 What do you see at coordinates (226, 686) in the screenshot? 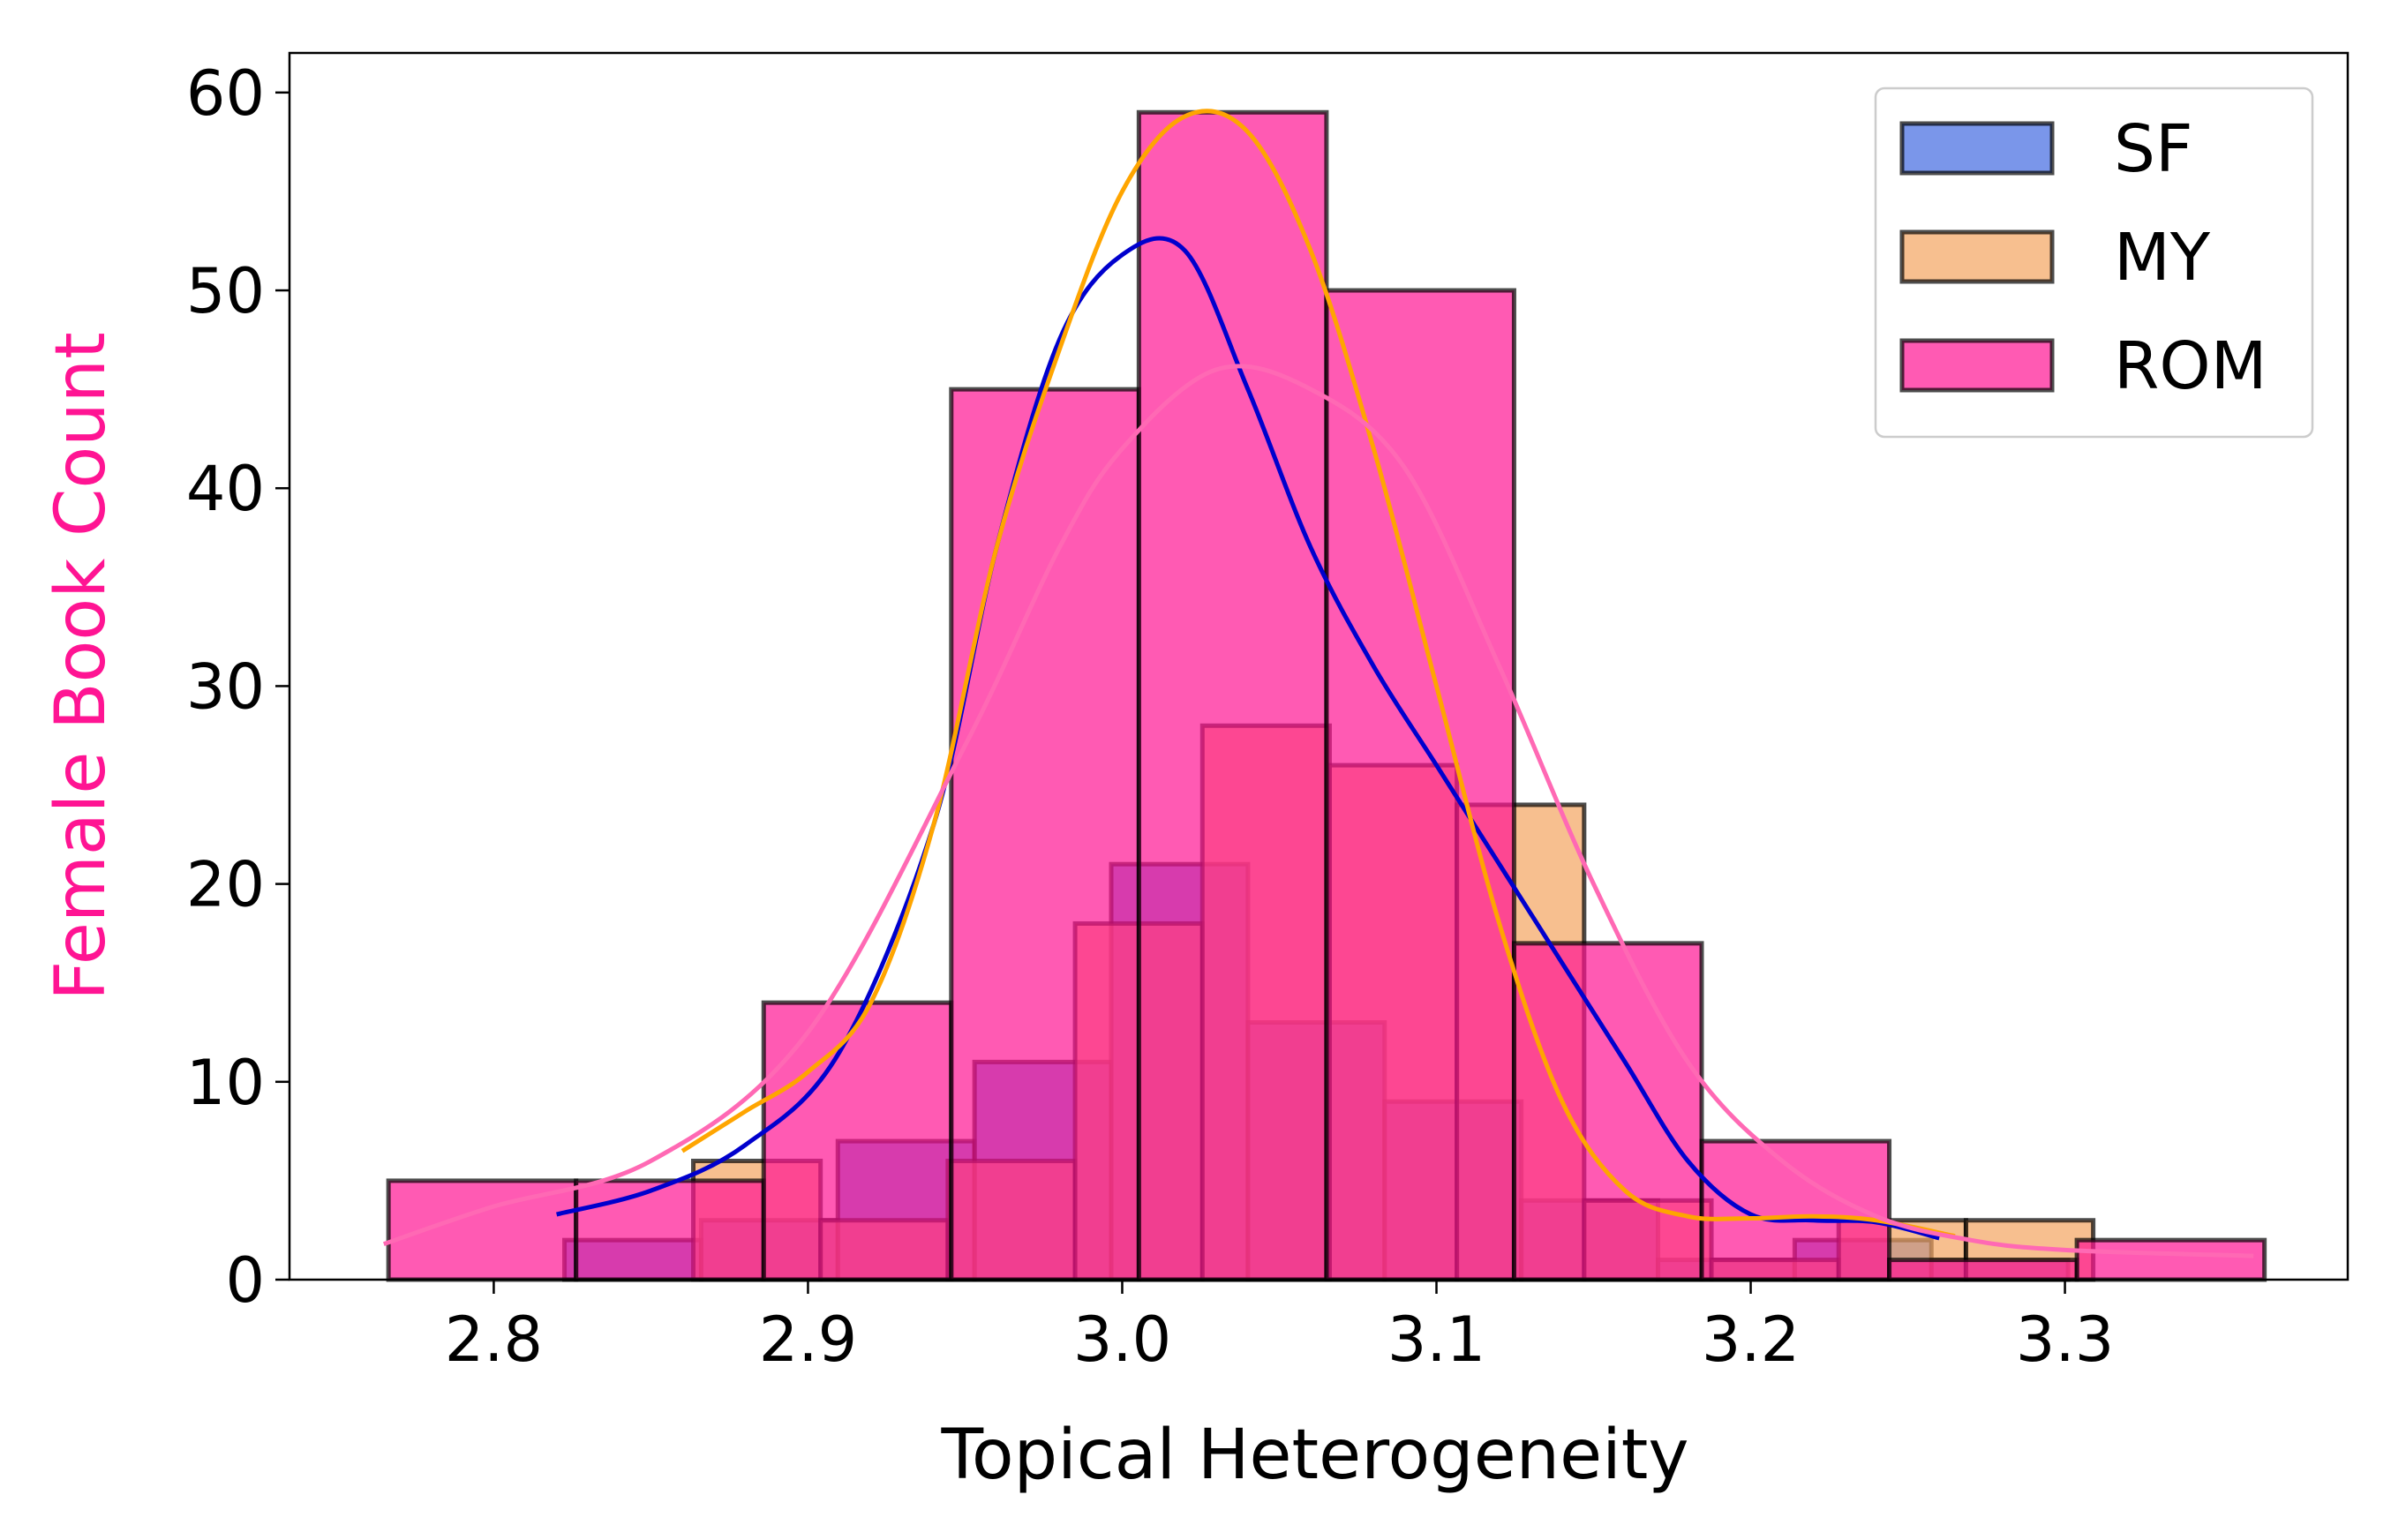
I see `y-tick-label: 30` at bounding box center [226, 686].